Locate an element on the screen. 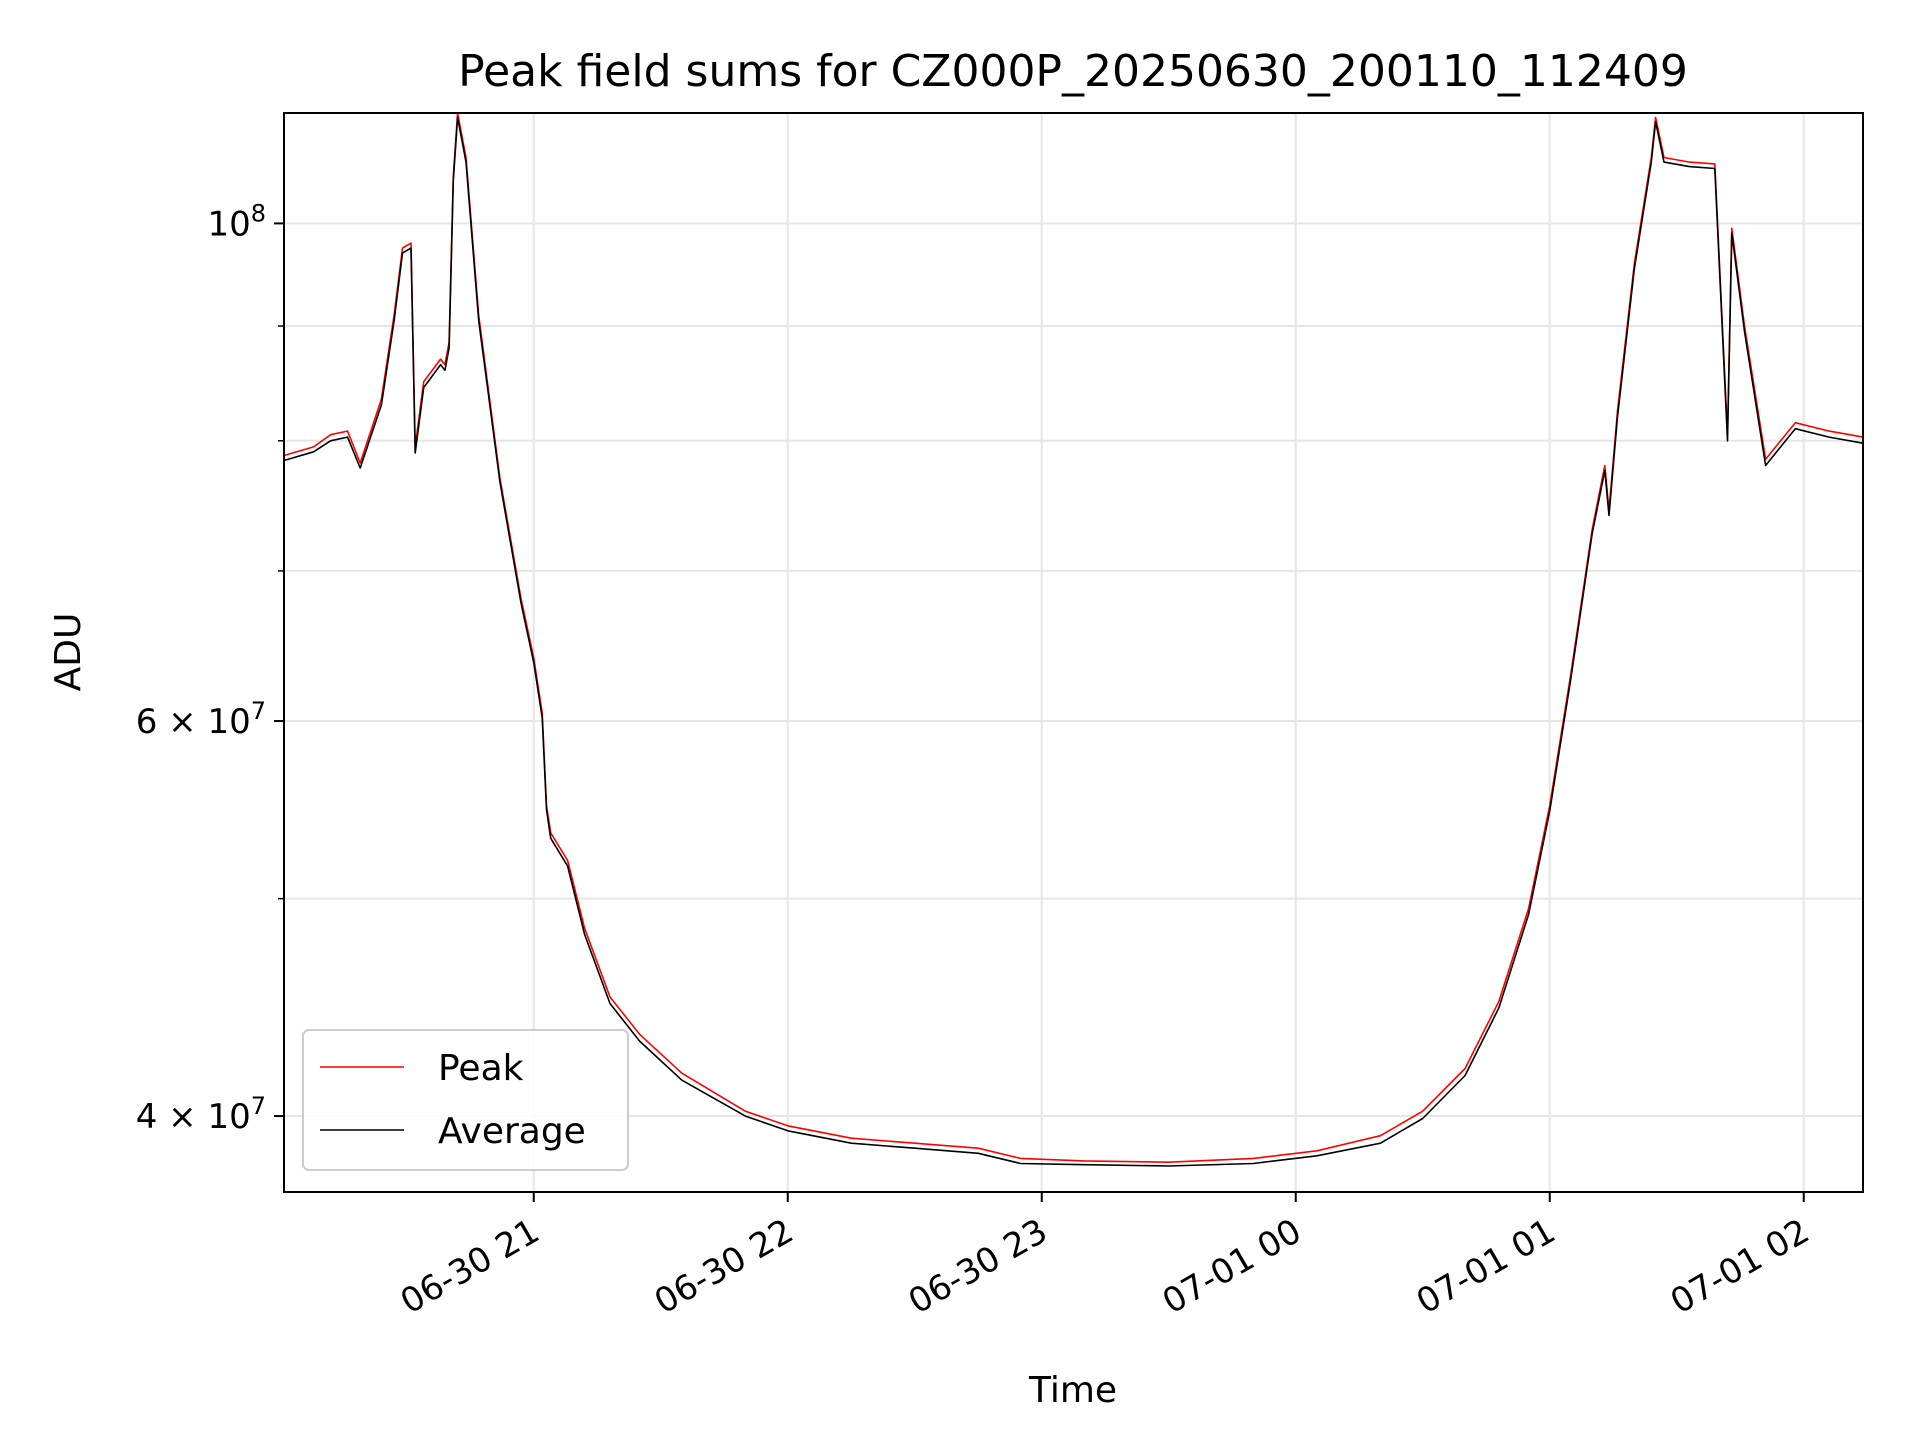 The image size is (1920, 1440). x-axis-label: Time is located at coordinates (1072, 1390).